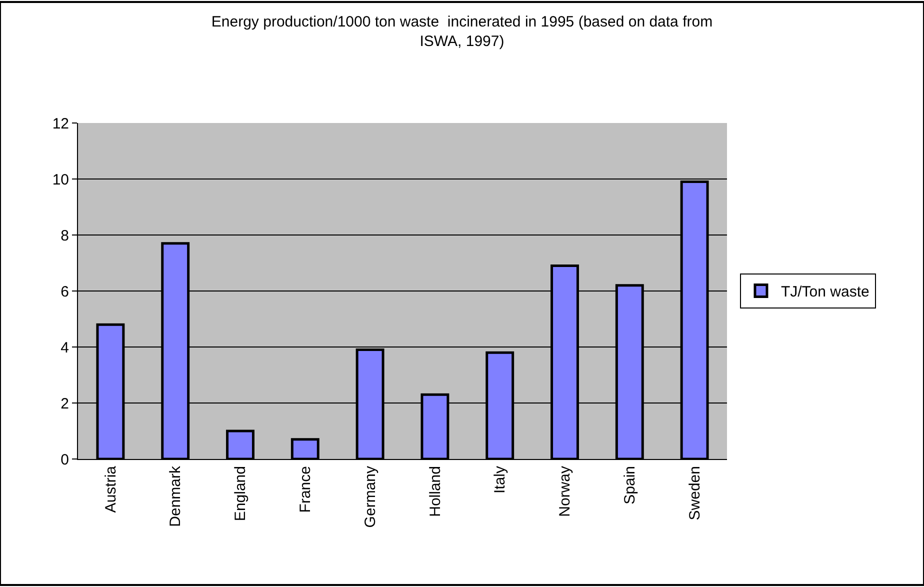  I want to click on x-tick-label: Germany, so click(370, 497).